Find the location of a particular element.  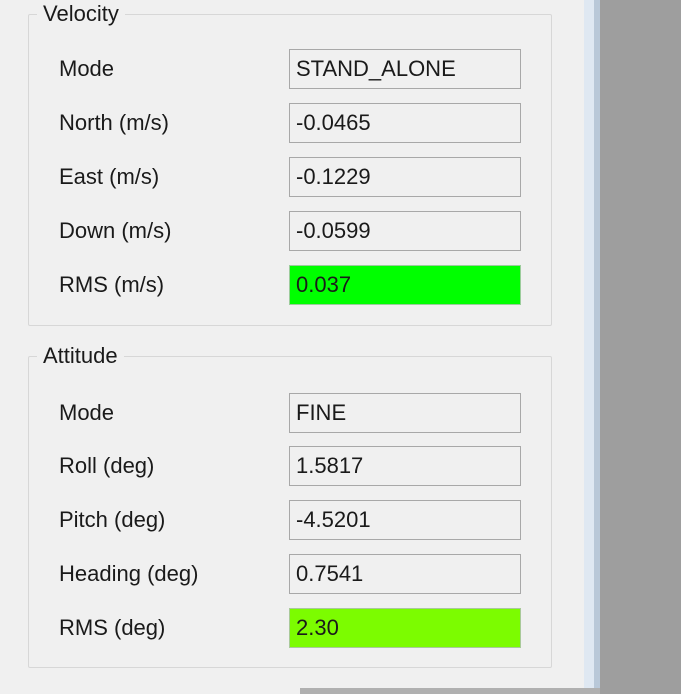

attitude-group-title: Attitude is located at coordinates (80, 356).